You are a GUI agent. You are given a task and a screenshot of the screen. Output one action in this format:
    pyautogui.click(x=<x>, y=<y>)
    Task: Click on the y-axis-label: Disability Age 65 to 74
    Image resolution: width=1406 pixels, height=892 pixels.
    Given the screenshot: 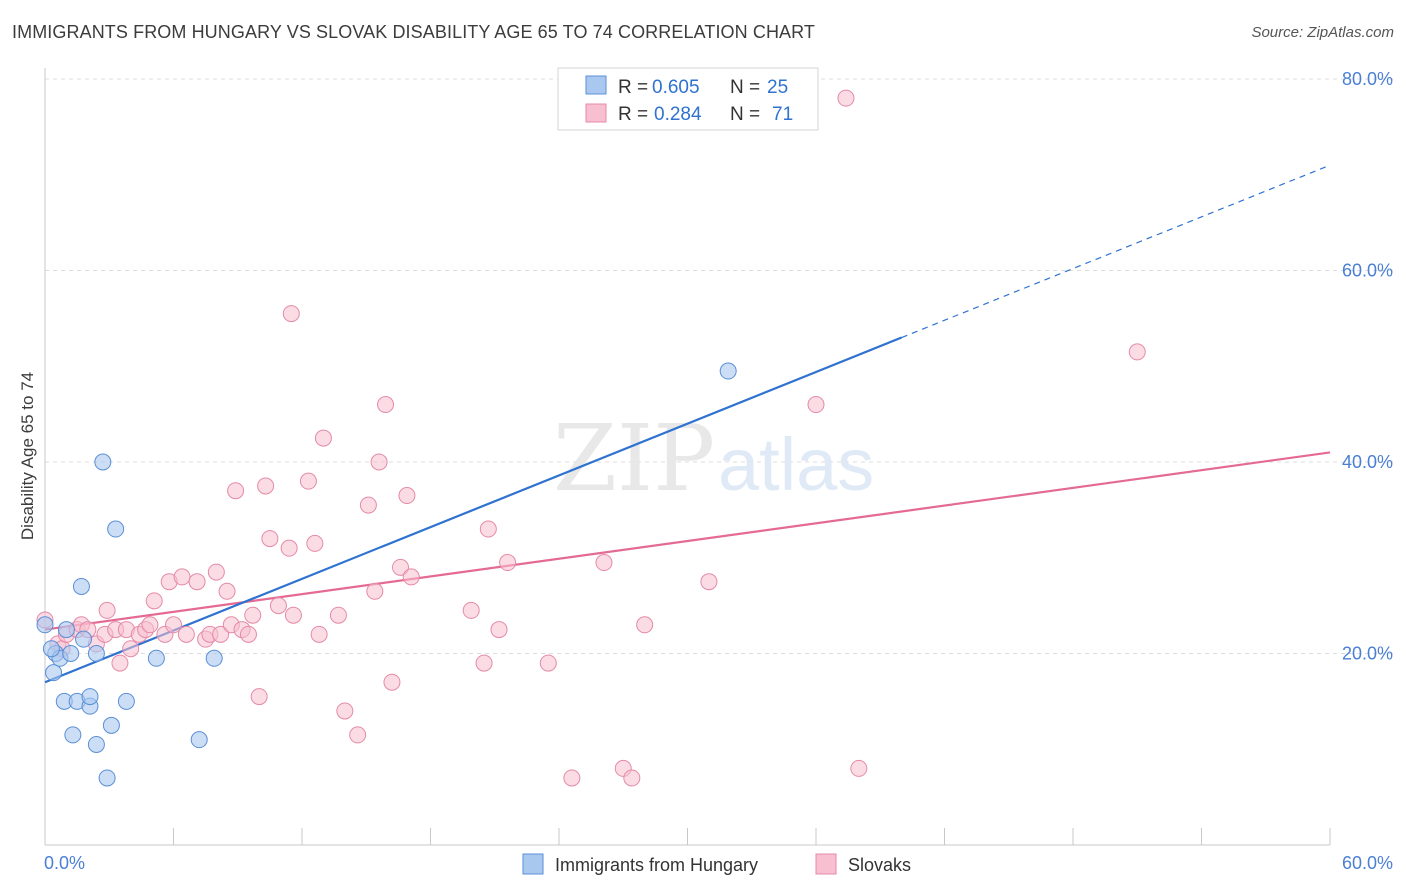 What is the action you would take?
    pyautogui.click(x=27, y=456)
    